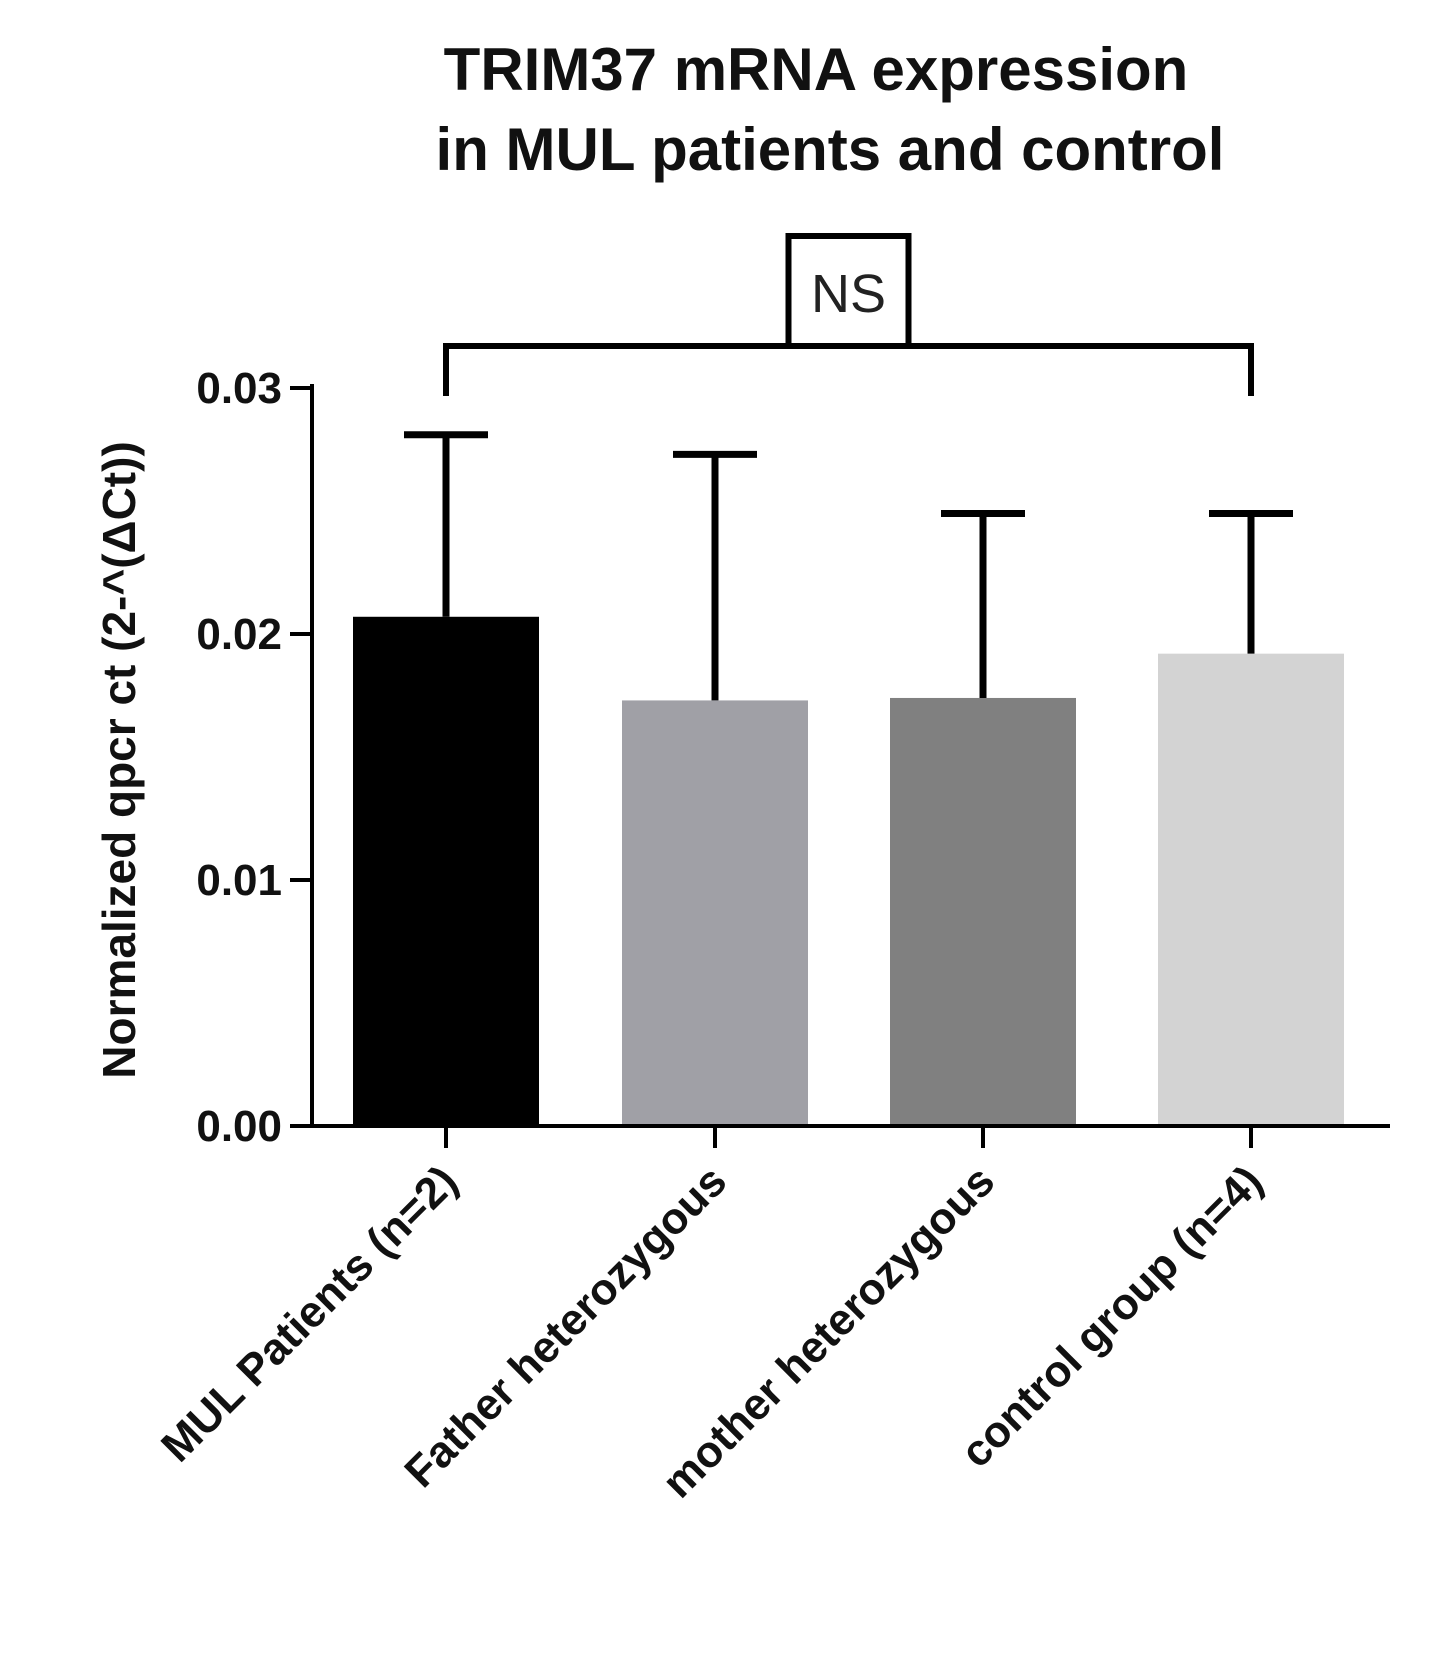 The image size is (1436, 1664). I want to click on y-axis-title: Normalized qpcr ct (2-^(ΔCt)), so click(119, 760).